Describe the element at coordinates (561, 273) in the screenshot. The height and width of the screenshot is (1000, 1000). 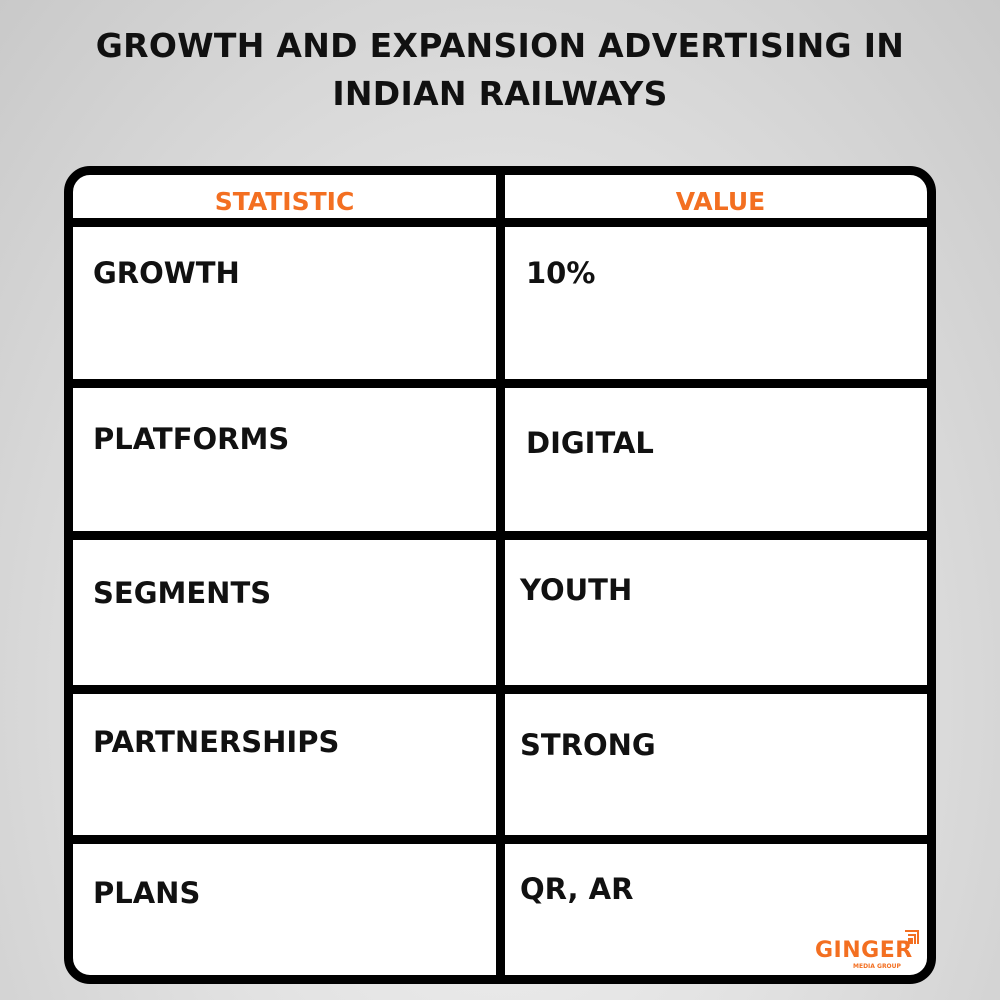
I see `row-value: 10%` at that location.